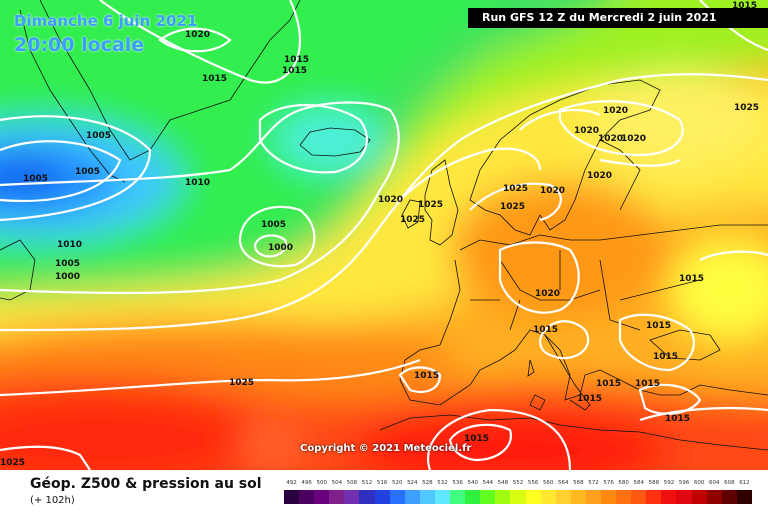 This screenshot has height=512, width=768. Describe the element at coordinates (306, 483) in the screenshot. I see `color-scale-tick-label: 496` at that location.